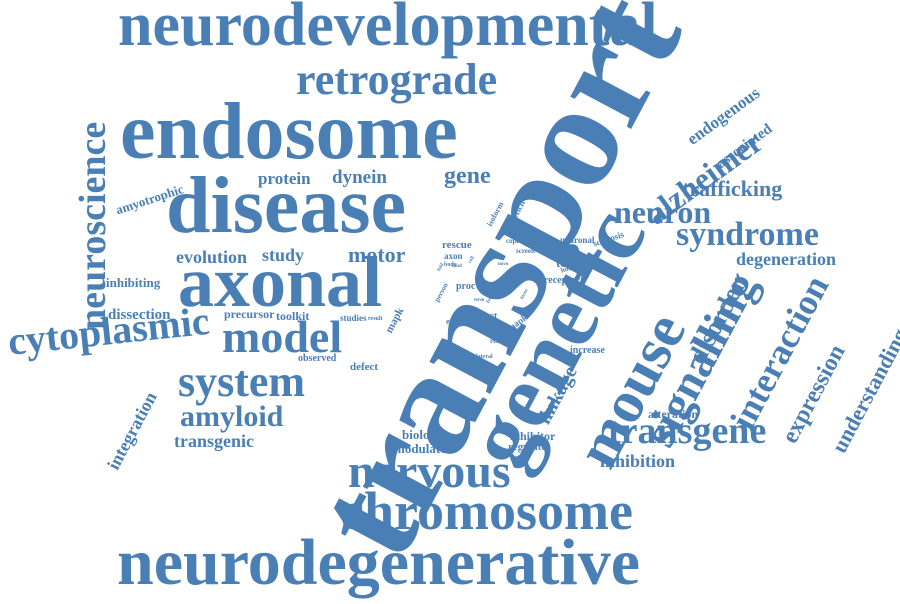 The width and height of the screenshot is (900, 604). Describe the element at coordinates (284, 178) in the screenshot. I see `word-protein: protein` at that location.